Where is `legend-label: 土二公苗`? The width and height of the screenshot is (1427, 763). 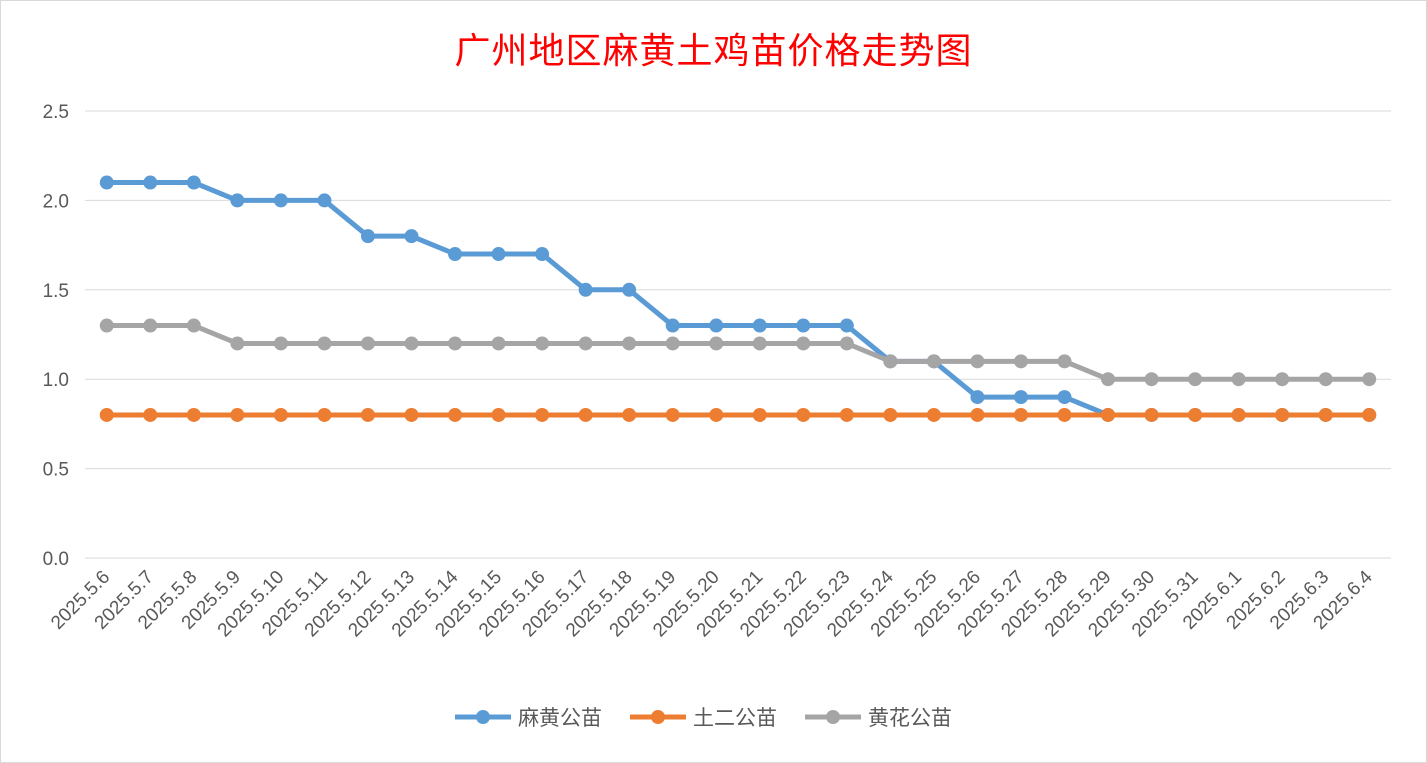 legend-label: 土二公苗 is located at coordinates (735, 718).